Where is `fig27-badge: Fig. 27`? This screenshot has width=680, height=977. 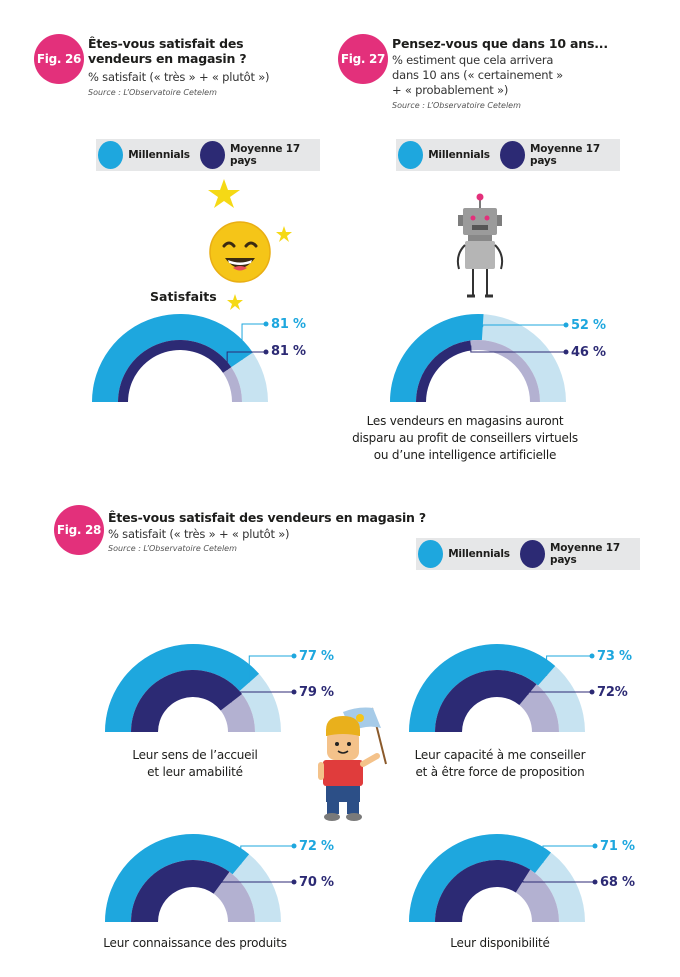
fig27-badge: Fig. 27 is located at coordinates (363, 59).